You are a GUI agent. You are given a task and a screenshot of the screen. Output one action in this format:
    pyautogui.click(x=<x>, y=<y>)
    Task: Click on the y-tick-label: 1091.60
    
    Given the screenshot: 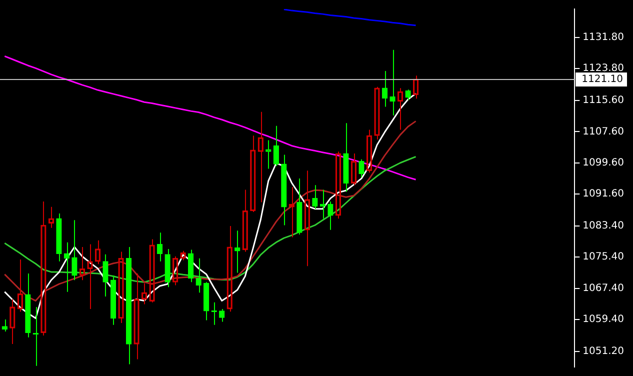 What is the action you would take?
    pyautogui.click(x=603, y=194)
    